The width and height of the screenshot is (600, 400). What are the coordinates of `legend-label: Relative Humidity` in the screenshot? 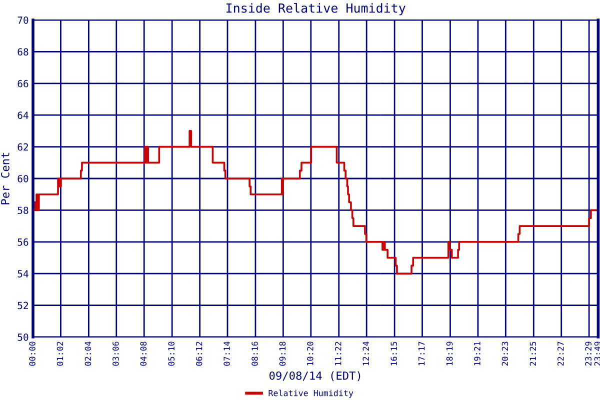 It's located at (311, 394).